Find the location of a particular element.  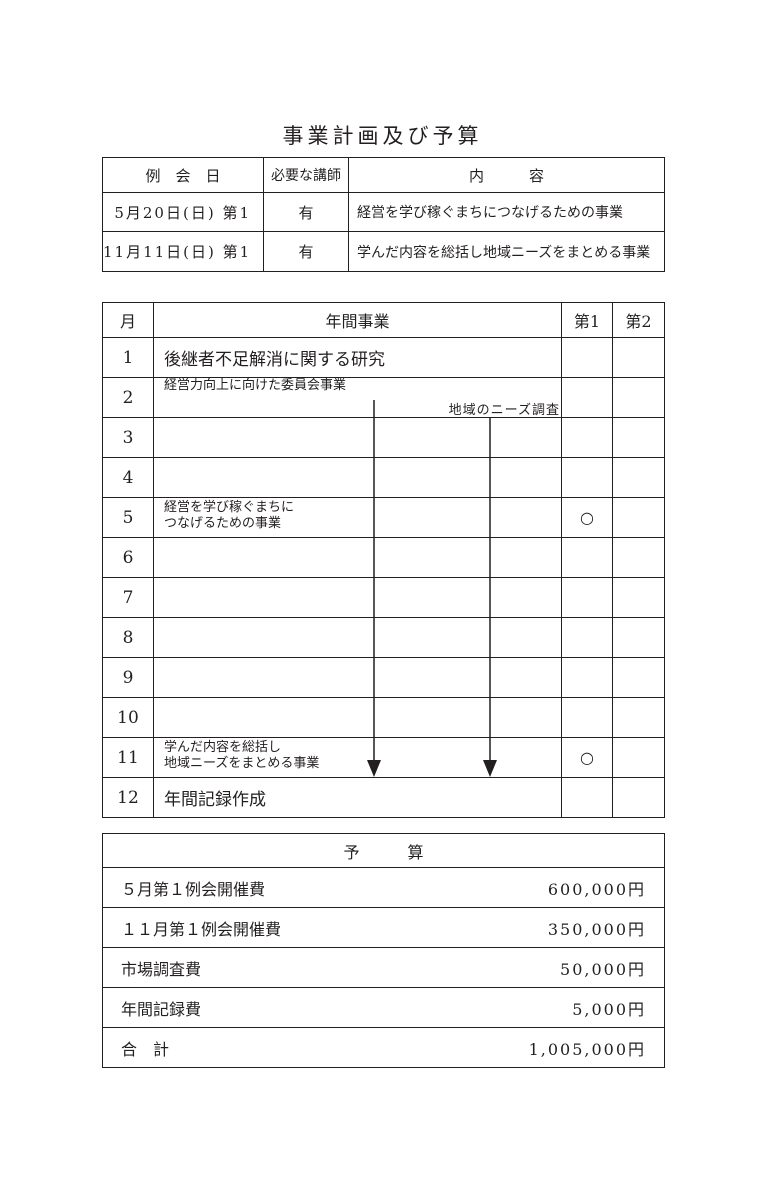

table-row: ５月第１例会開催費 600,000円 is located at coordinates (384, 887).